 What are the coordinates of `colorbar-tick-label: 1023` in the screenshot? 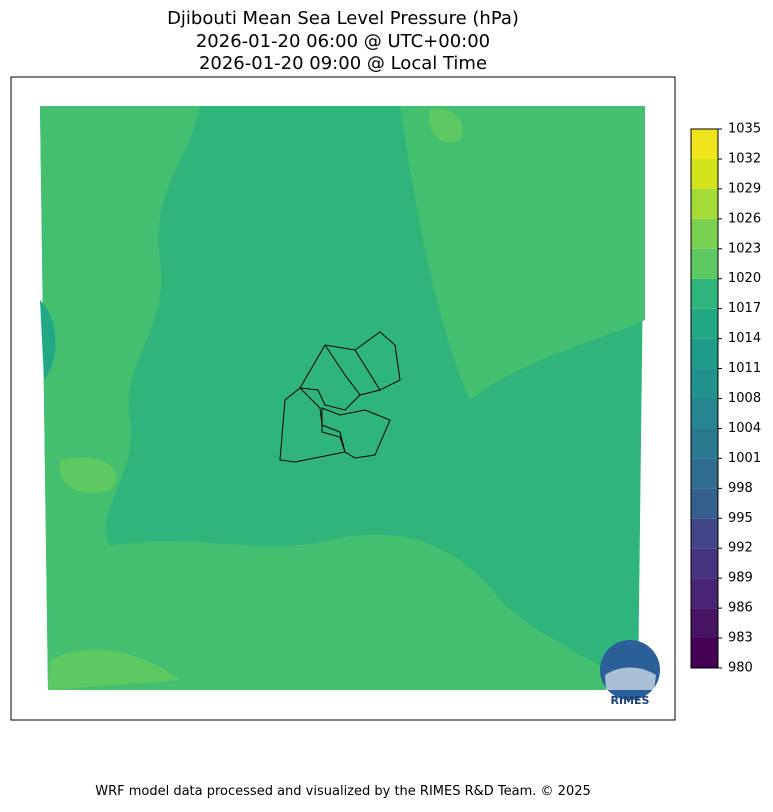 It's located at (744, 248).